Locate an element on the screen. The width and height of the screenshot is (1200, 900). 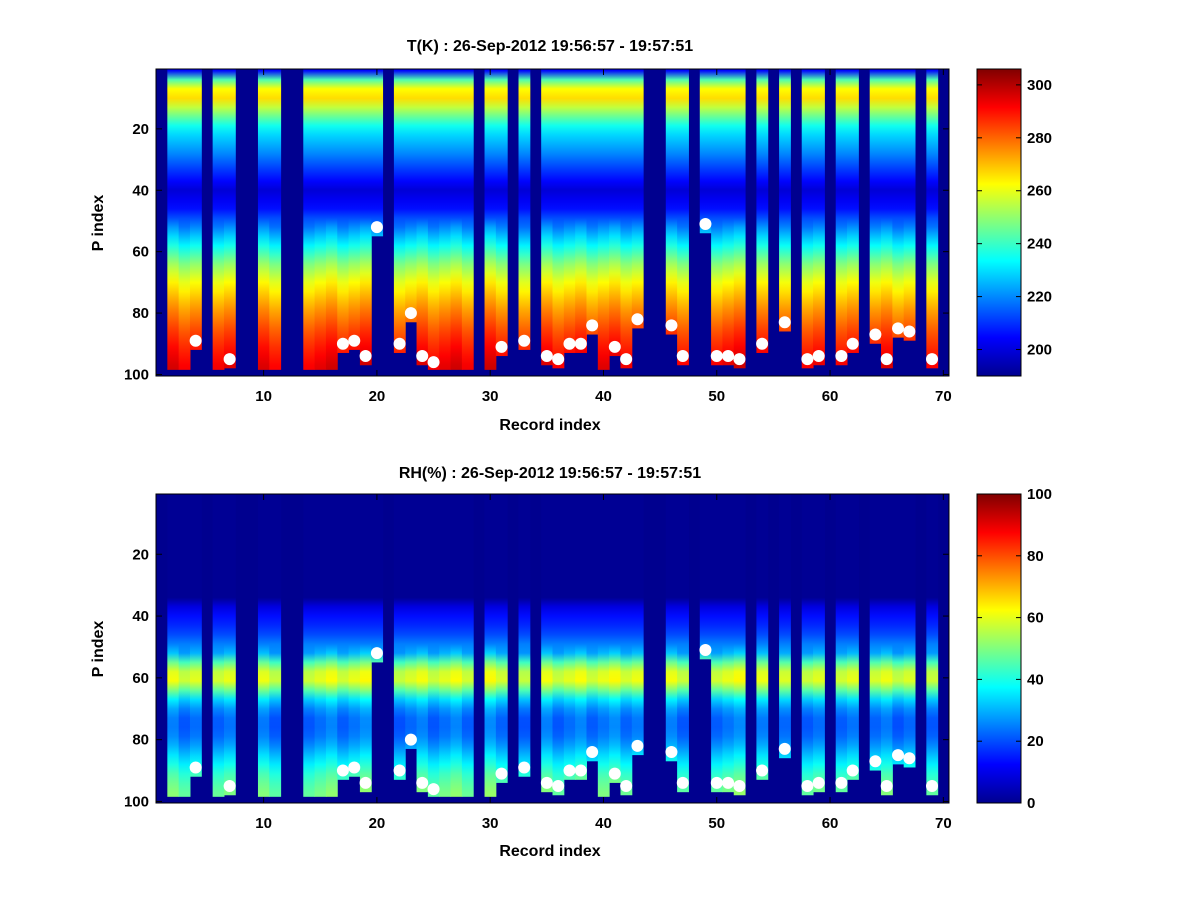
colorbar-tick-label: 0 is located at coordinates (1031, 803).